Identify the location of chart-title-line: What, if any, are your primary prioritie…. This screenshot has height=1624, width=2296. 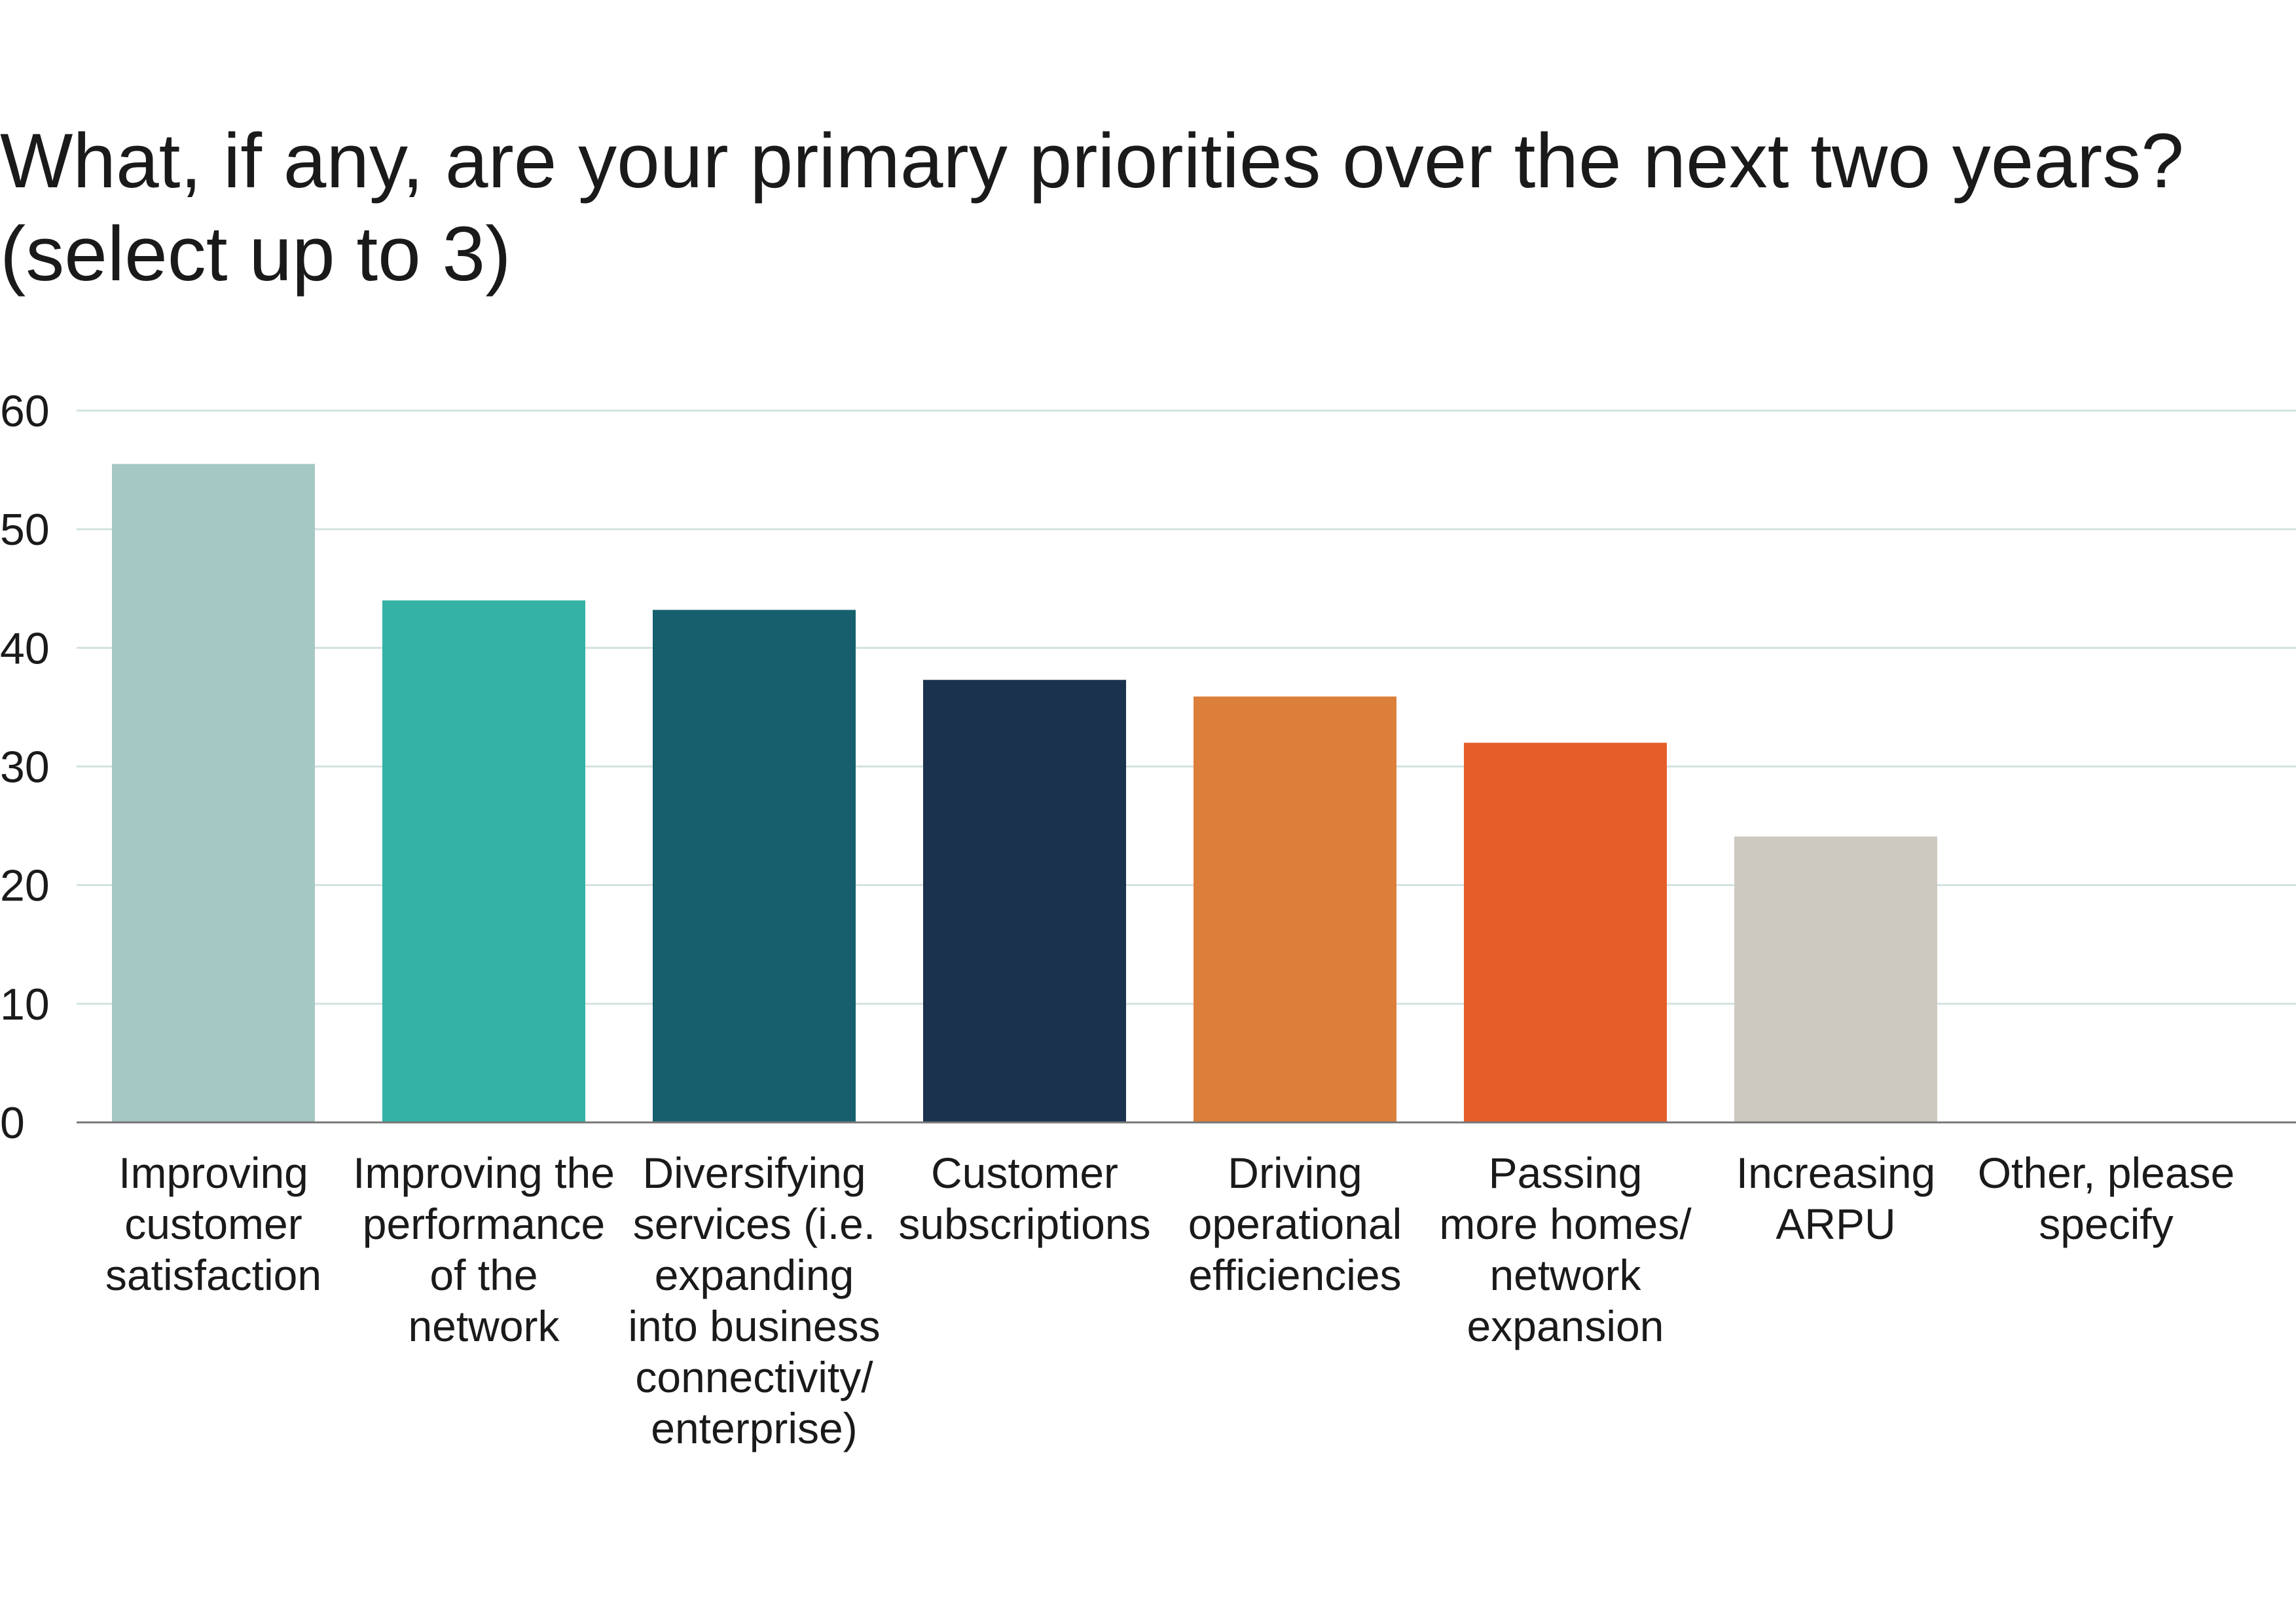
(1092, 161).